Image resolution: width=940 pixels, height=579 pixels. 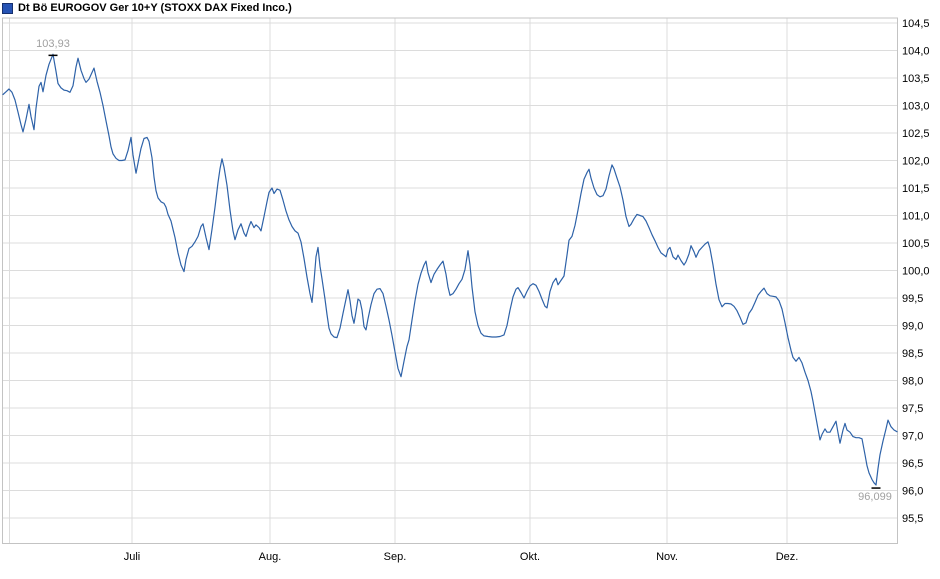 I want to click on y-axis-label: 96,0, so click(x=912, y=492).